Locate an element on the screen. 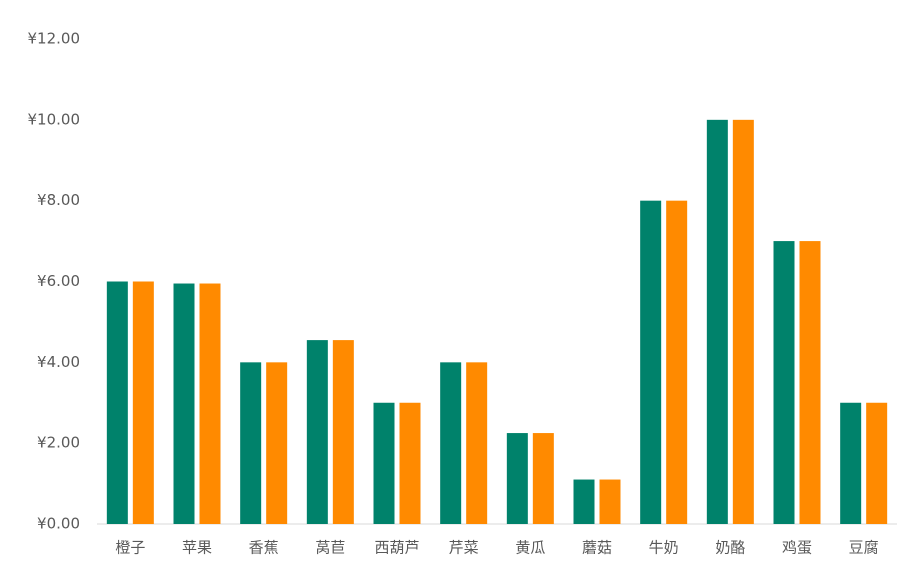 The width and height of the screenshot is (924, 585). y-tick-label: ¥6.00 is located at coordinates (58, 281).